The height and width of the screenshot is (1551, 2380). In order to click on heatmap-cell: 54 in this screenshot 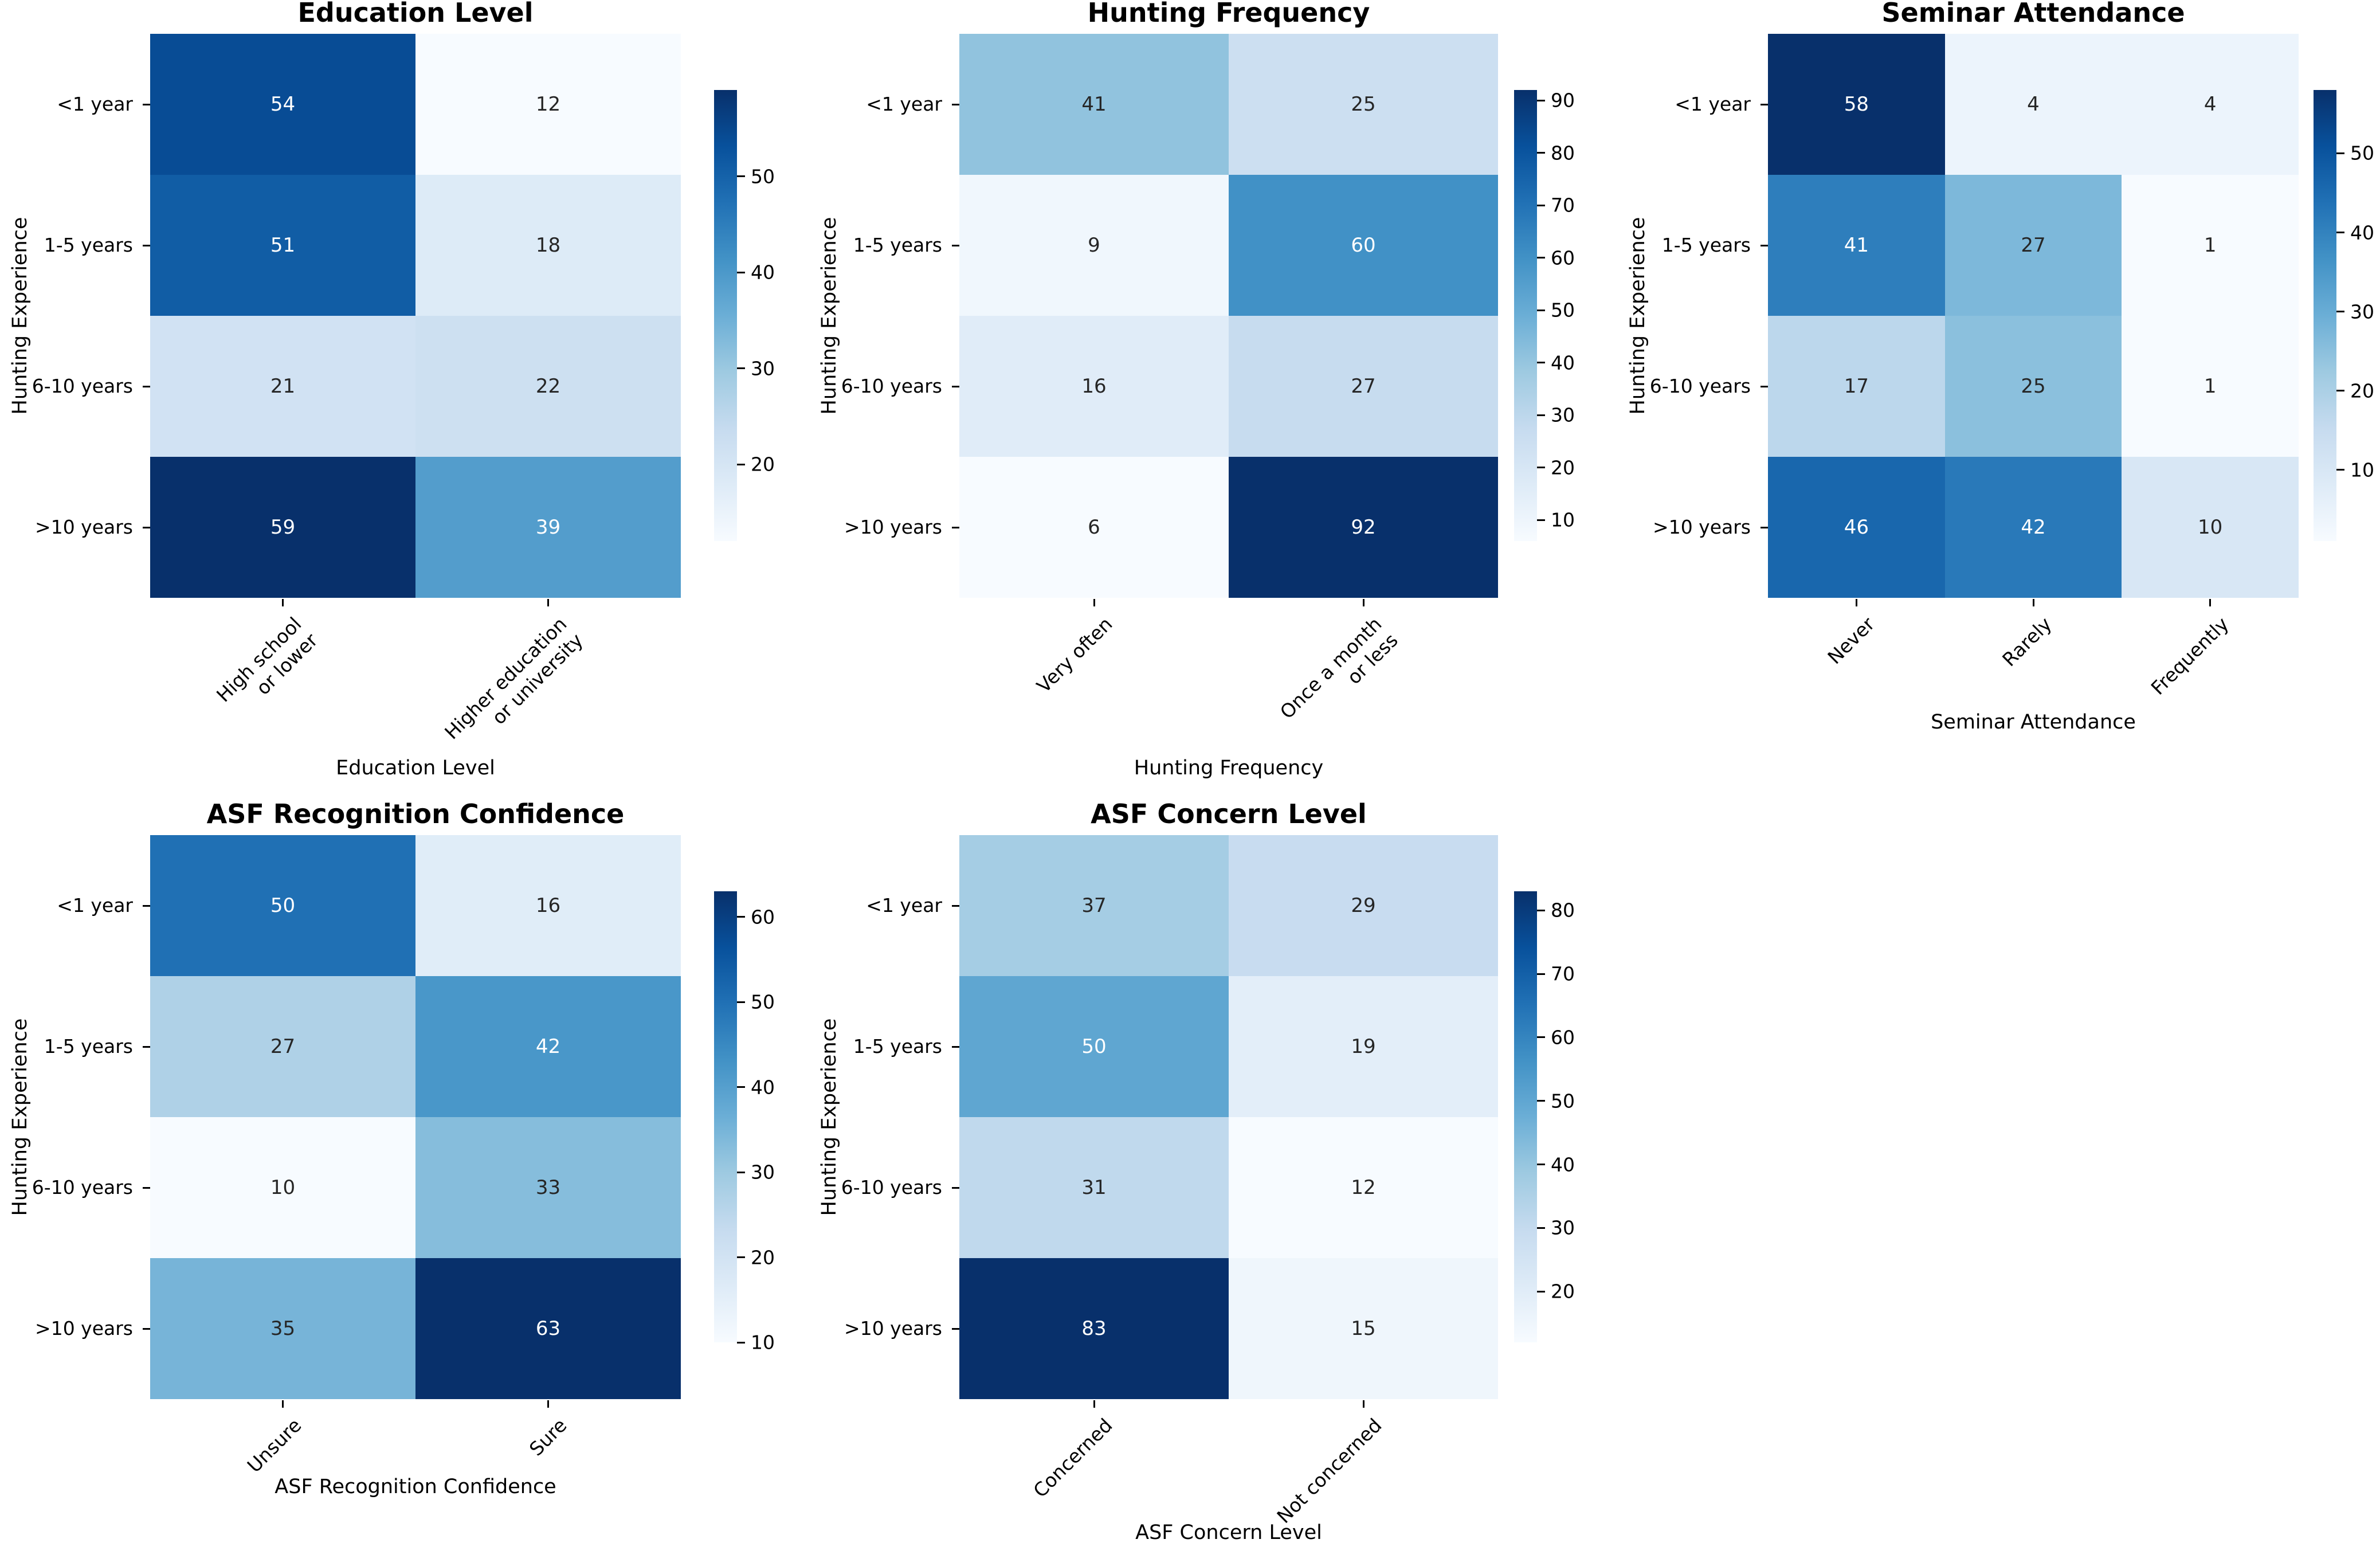, I will do `click(282, 104)`.